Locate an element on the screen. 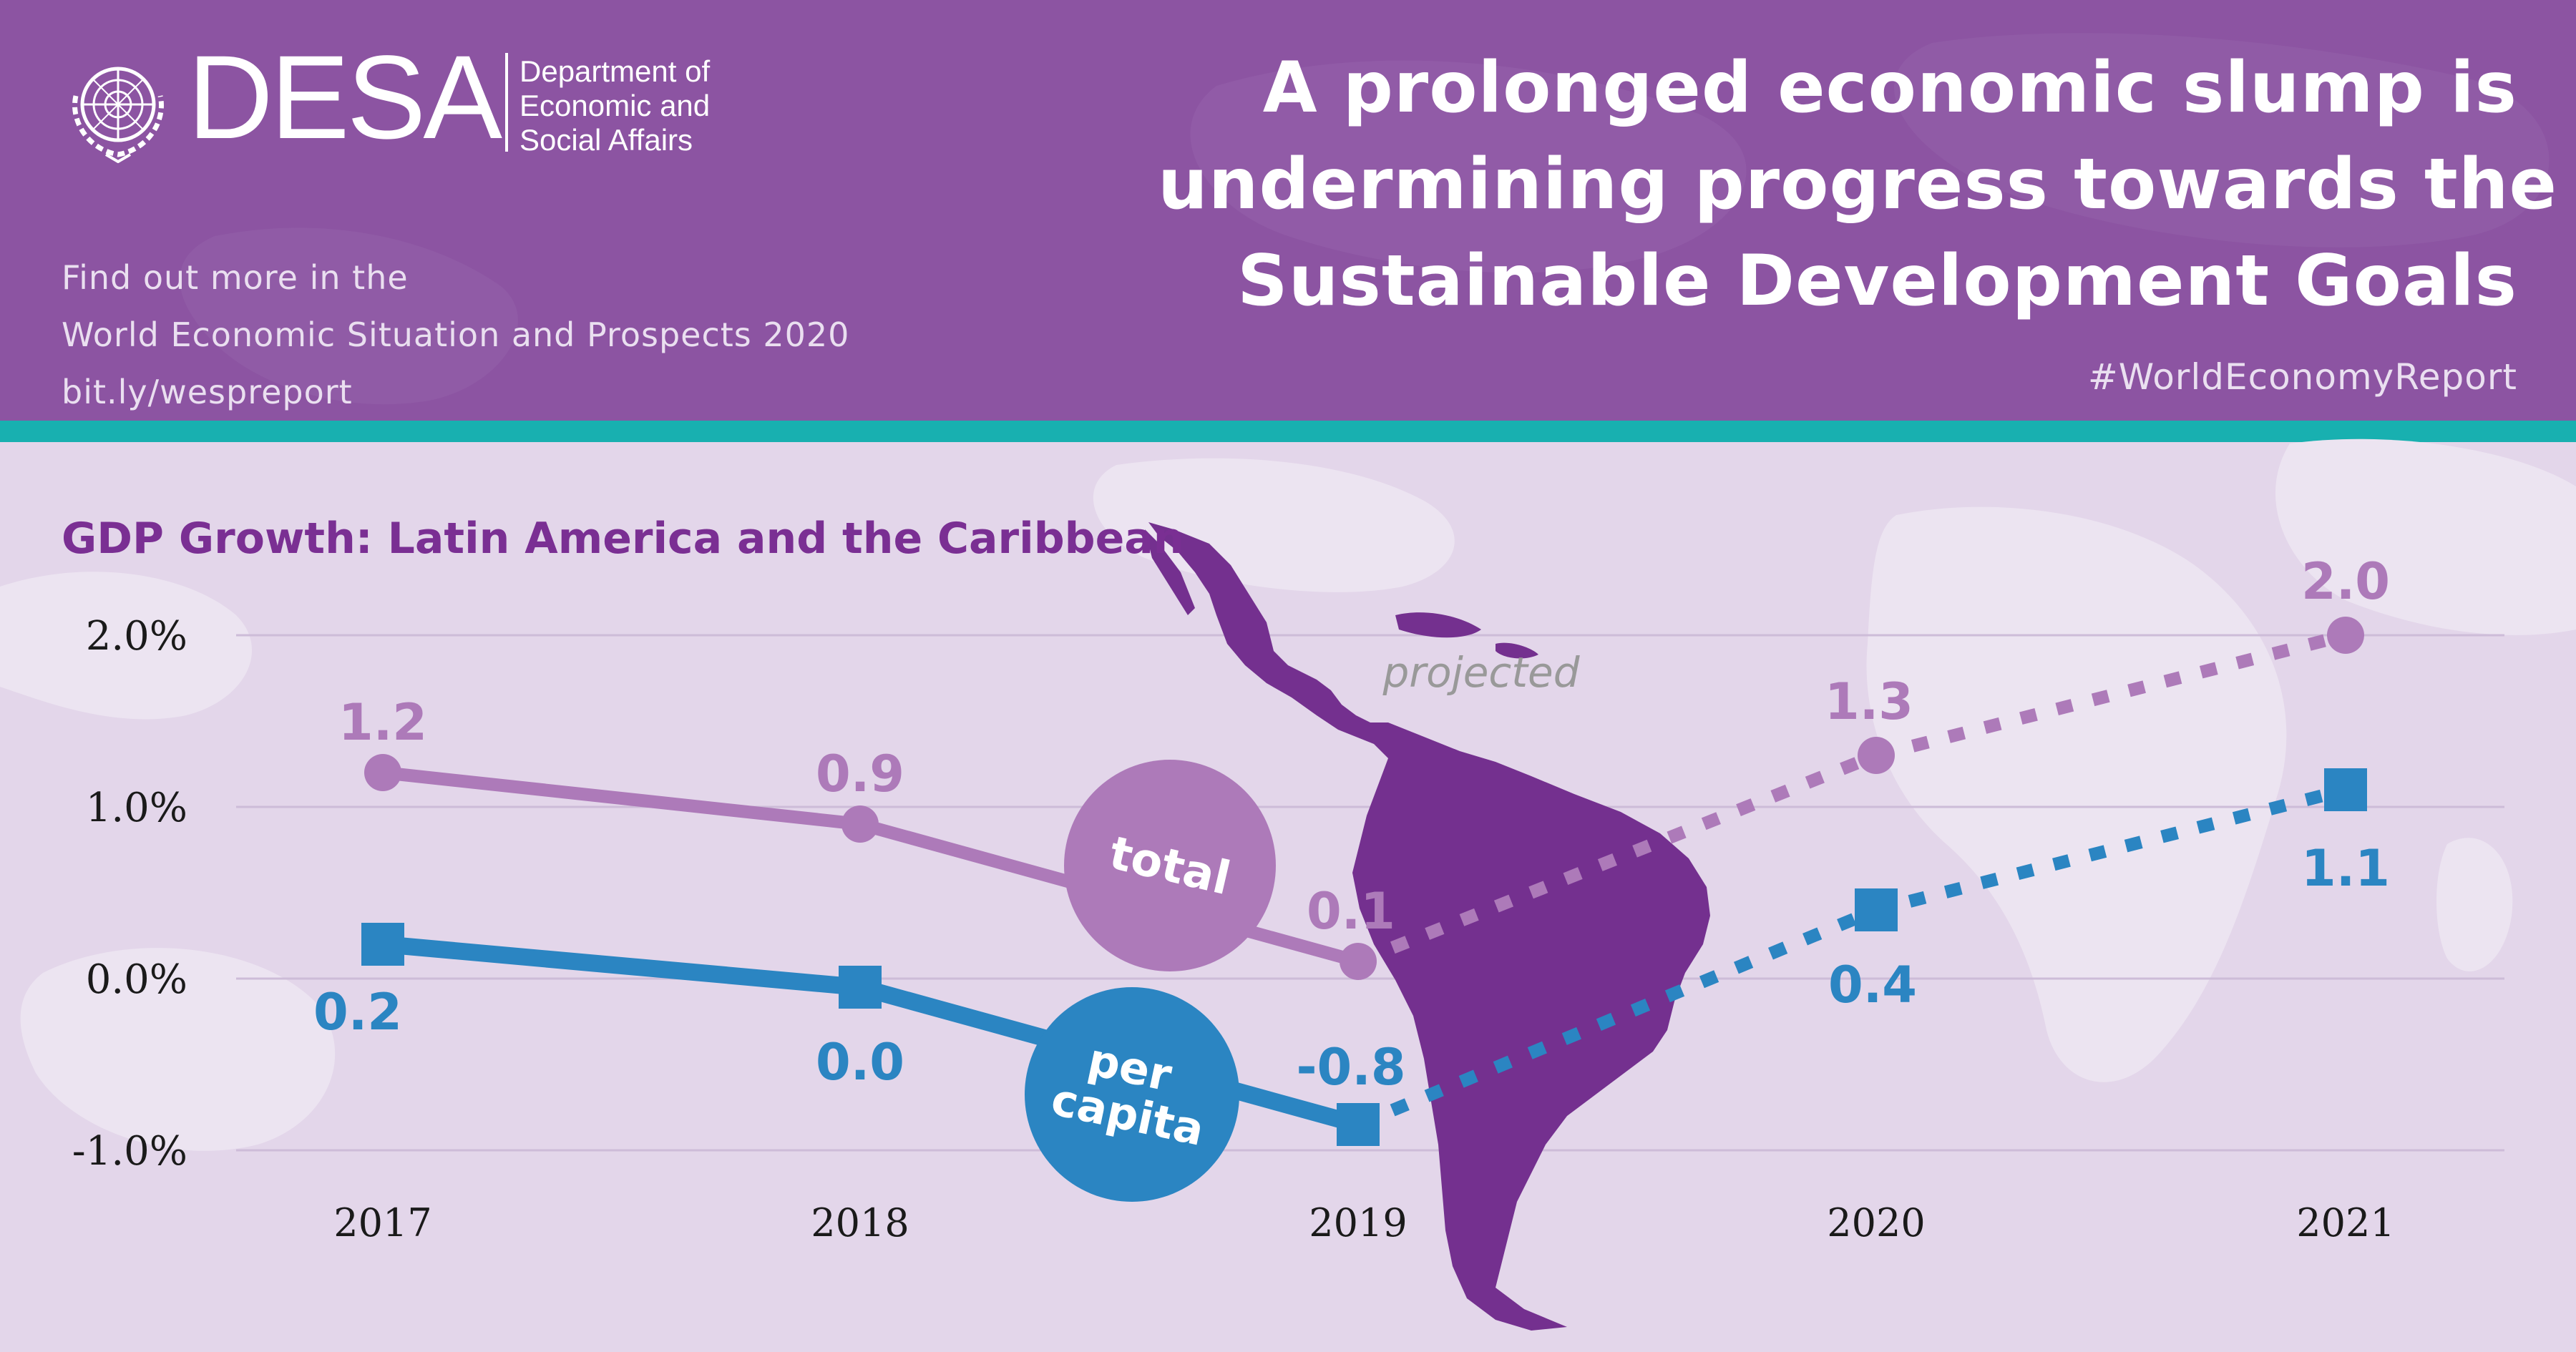 The image size is (2576, 1352). y-tick-label: 1.0% is located at coordinates (136, 808).